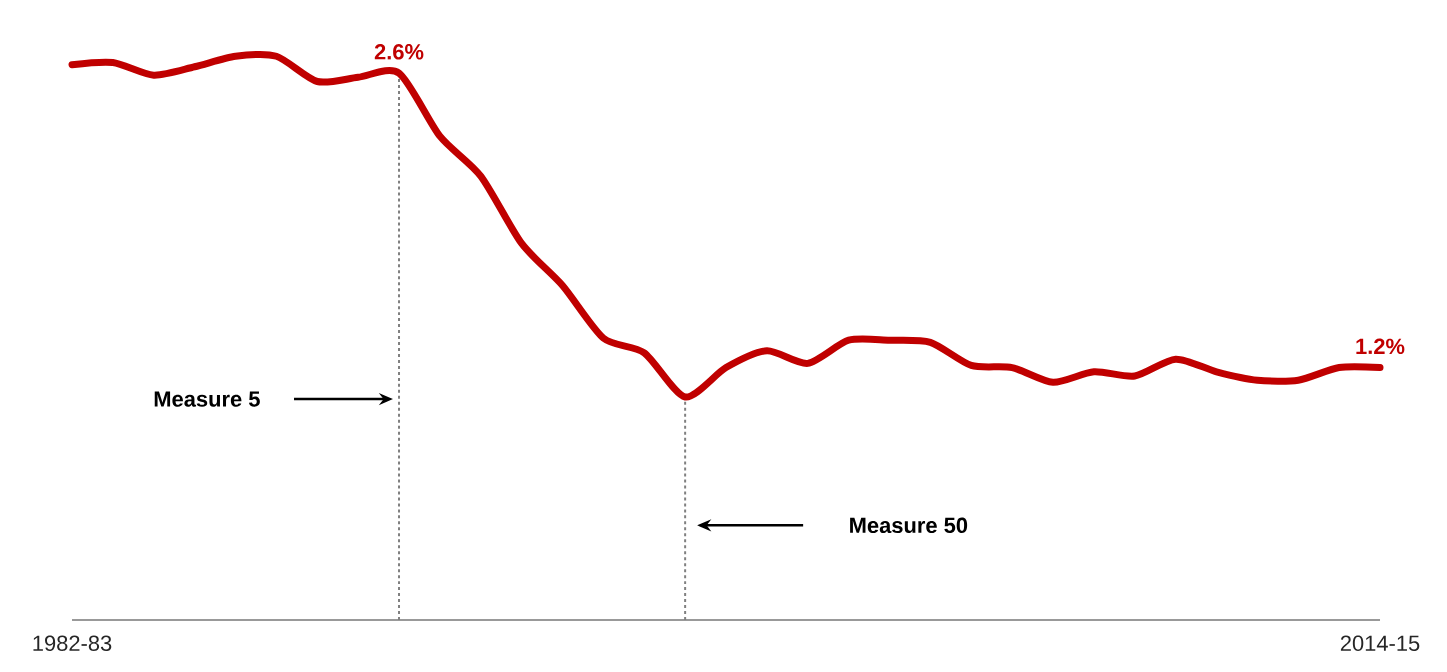 The image size is (1447, 672). I want to click on data-label: 1.2%, so click(1380, 346).